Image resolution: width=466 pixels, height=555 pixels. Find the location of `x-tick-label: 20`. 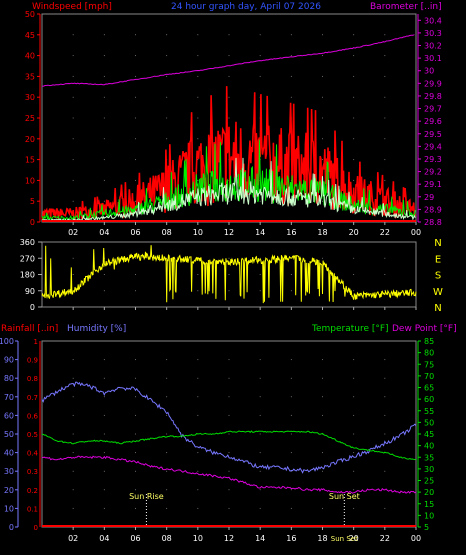

x-tick-label: 20 is located at coordinates (354, 538).